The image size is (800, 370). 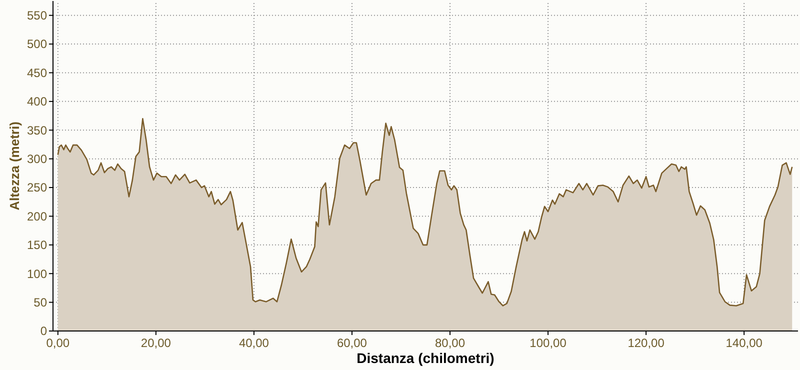 What do you see at coordinates (37, 15) in the screenshot?
I see `y-tick-label: 550` at bounding box center [37, 15].